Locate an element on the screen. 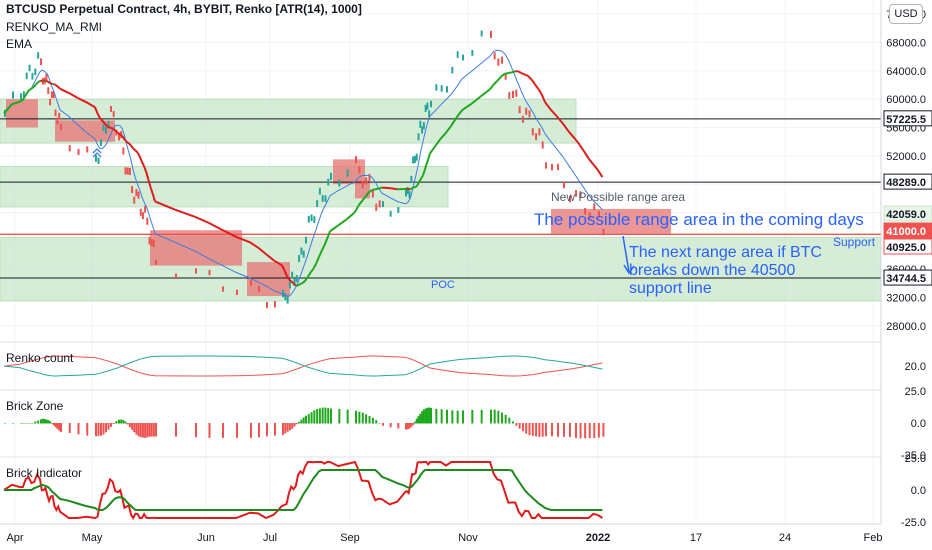  indicator-ema: EMA is located at coordinates (19, 44).